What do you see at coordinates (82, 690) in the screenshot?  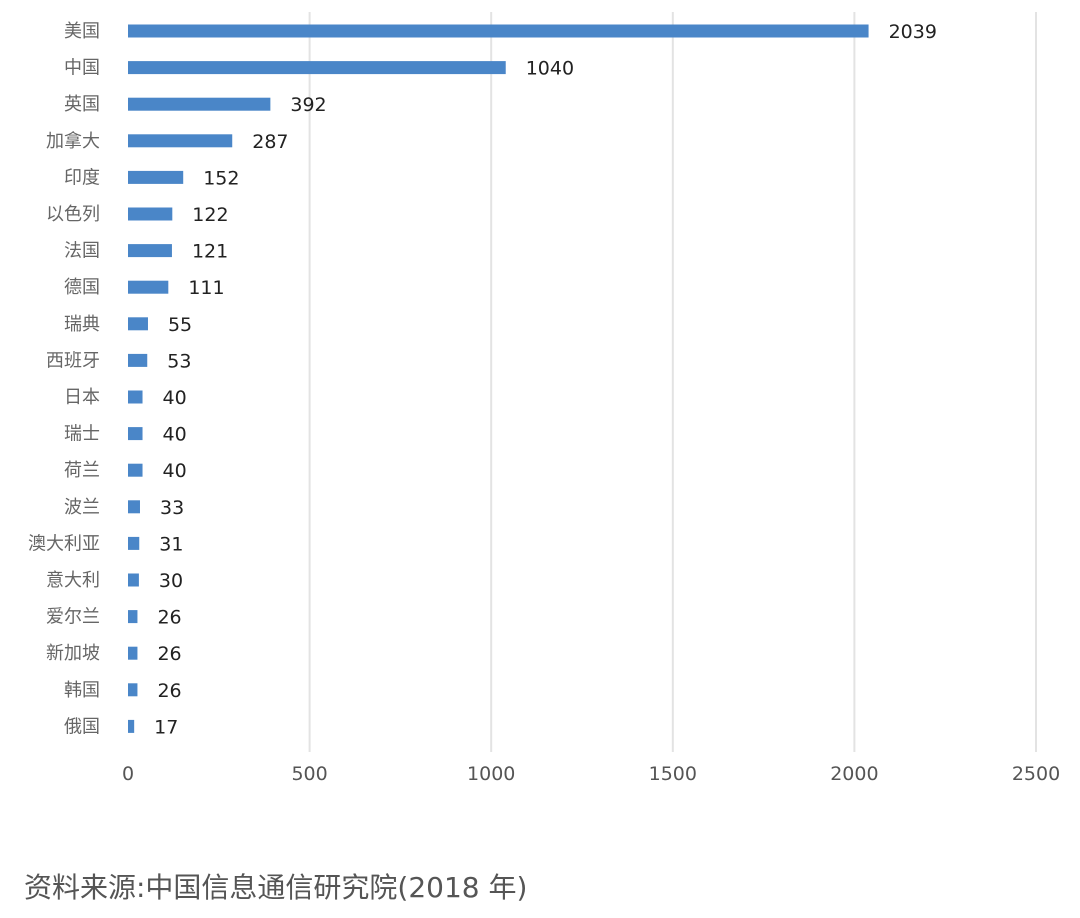 I see `category-label: 韩国` at bounding box center [82, 690].